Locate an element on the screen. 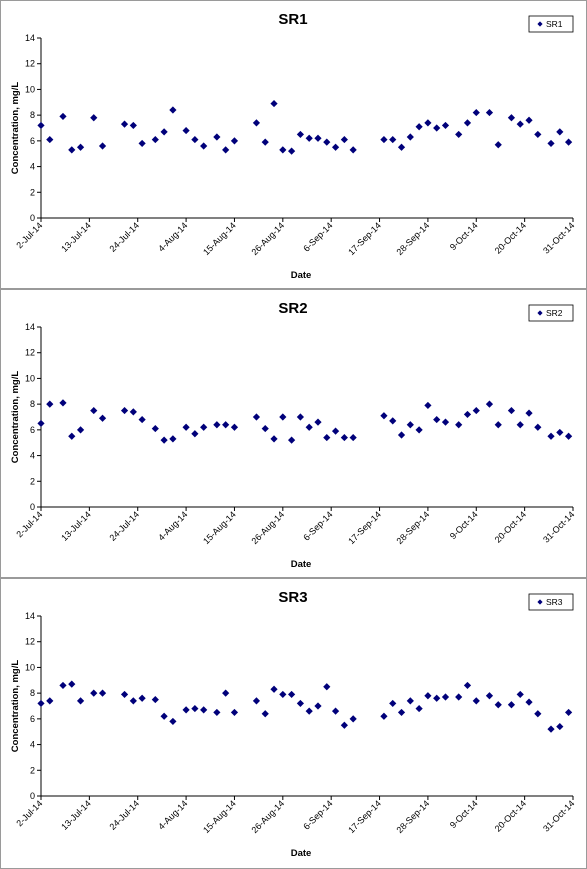 The width and height of the screenshot is (587, 869). x-tick-label: 2-Jul-14 is located at coordinates (29, 235).